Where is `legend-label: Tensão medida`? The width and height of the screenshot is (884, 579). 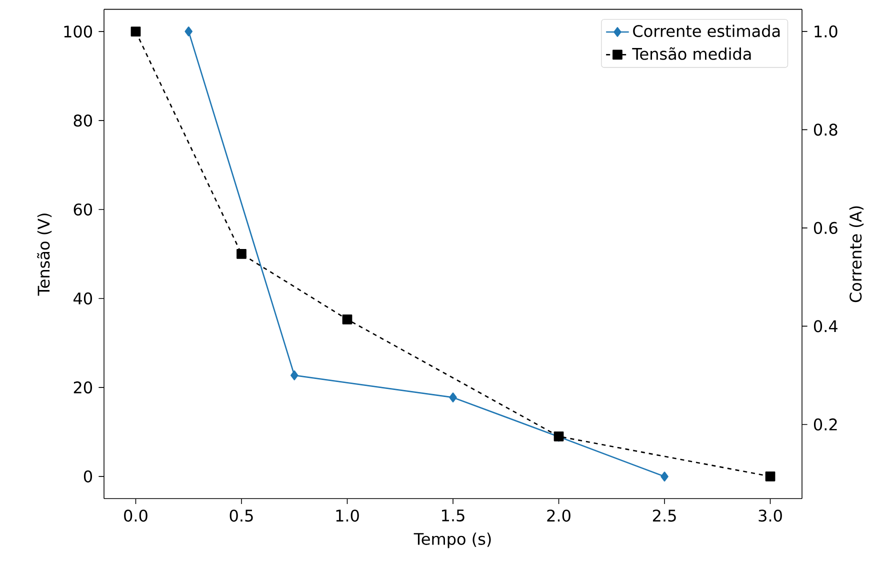
legend-label: Tensão medida is located at coordinates (691, 53).